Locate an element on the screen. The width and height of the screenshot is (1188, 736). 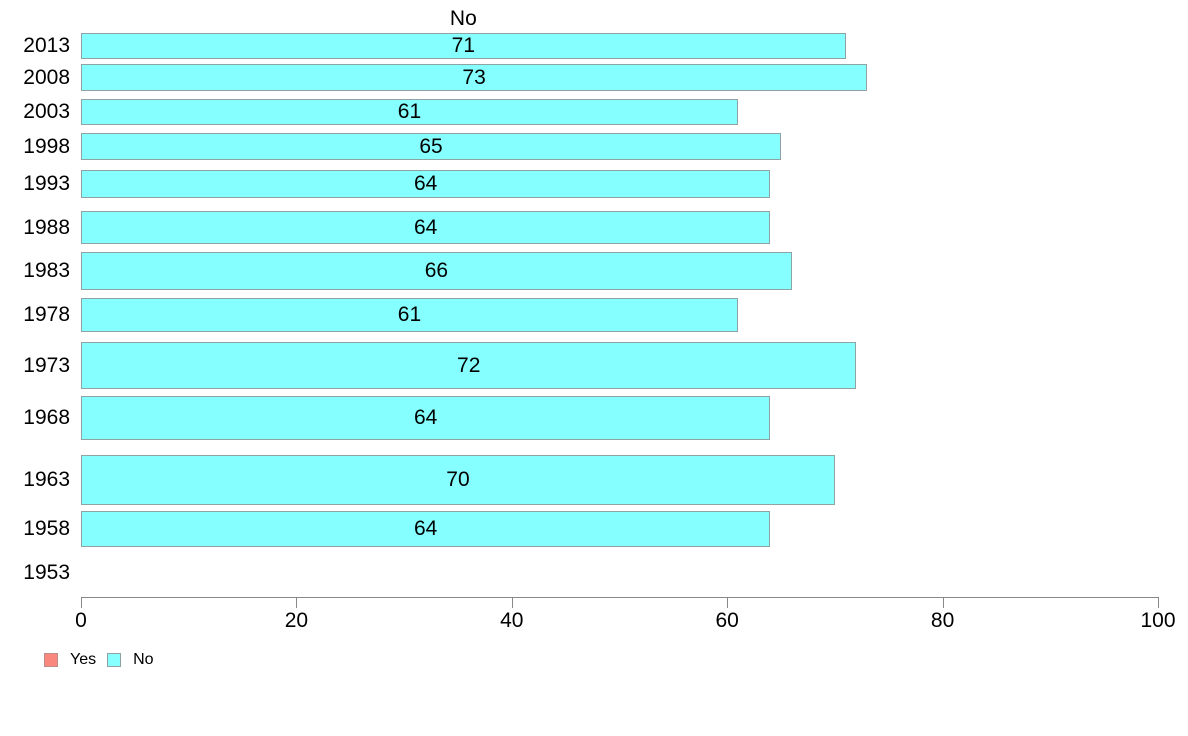
legend-item: No is located at coordinates (130, 660).